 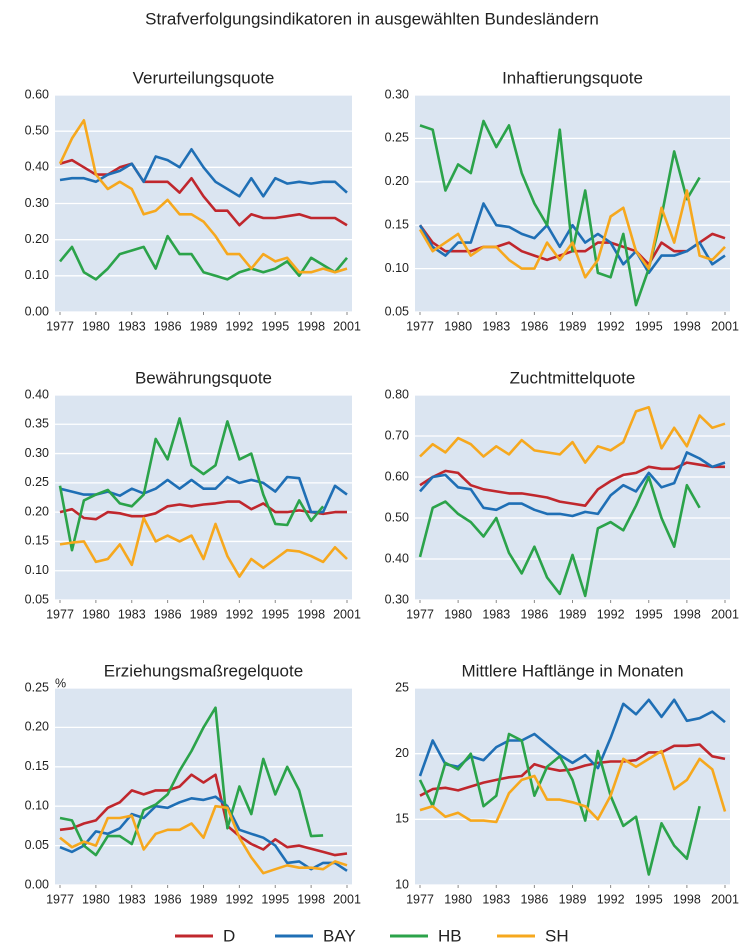 What do you see at coordinates (572, 77) in the screenshot?
I see `chart-title: Inhaftierungsquote` at bounding box center [572, 77].